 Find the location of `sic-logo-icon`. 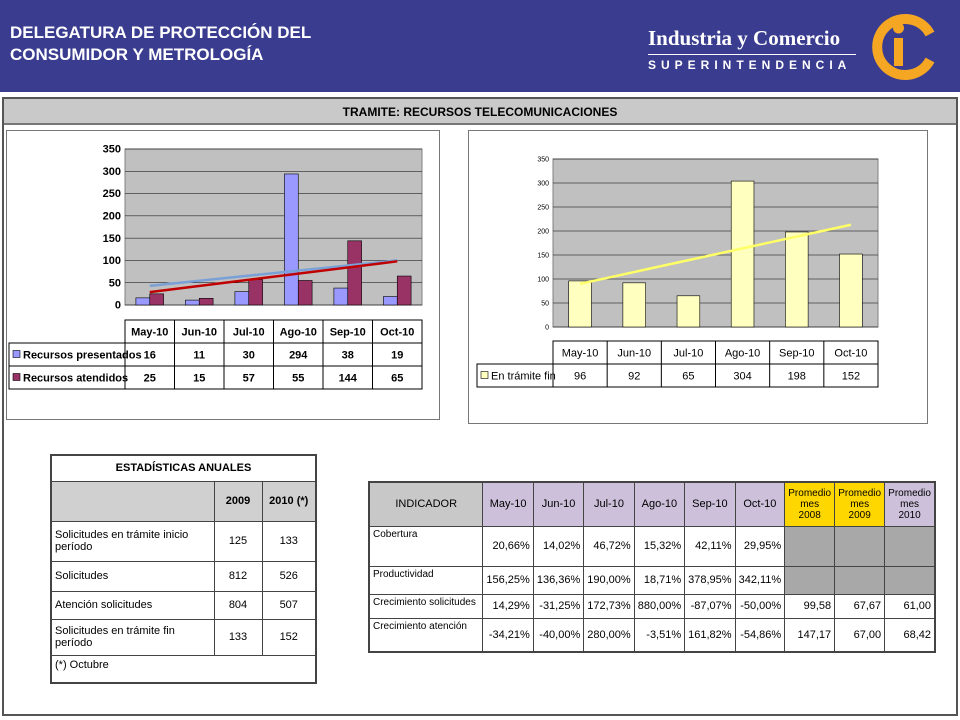

sic-logo-icon is located at coordinates (903, 47).